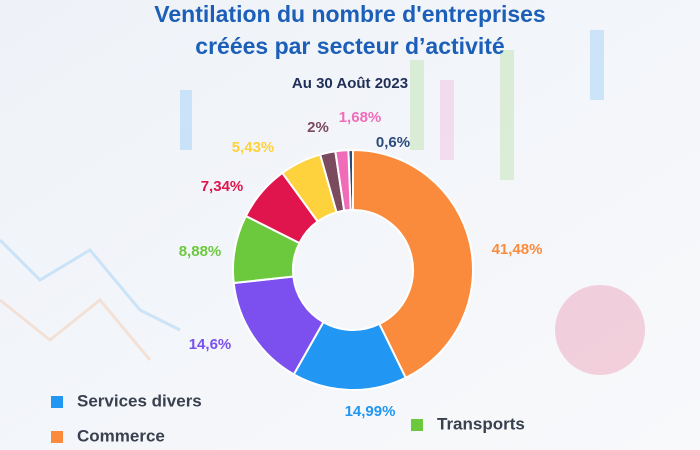  What do you see at coordinates (393, 142) in the screenshot?
I see `data-label: 0,6%` at bounding box center [393, 142].